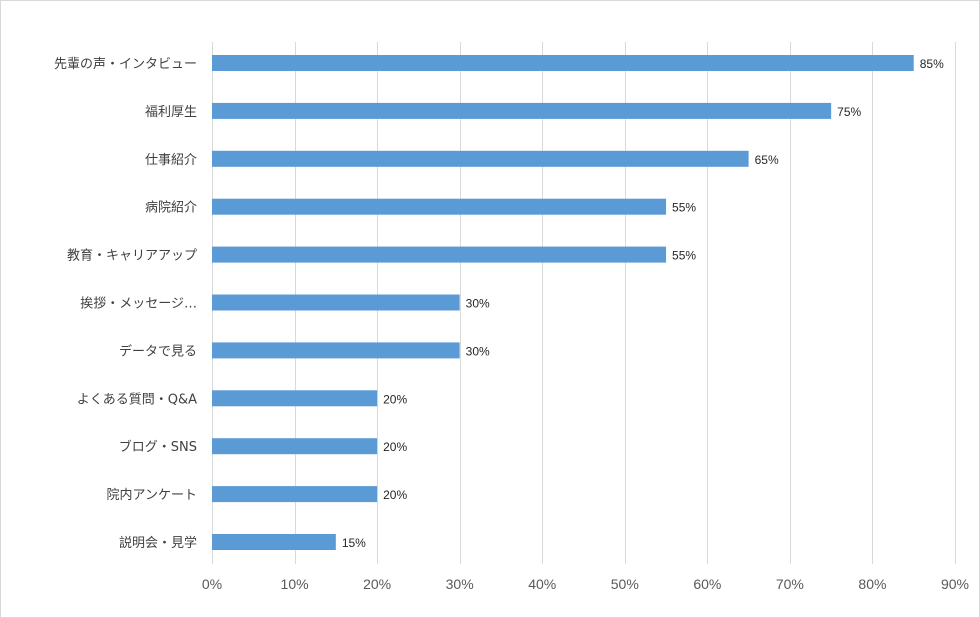  Describe the element at coordinates (158, 351) in the screenshot. I see `category-label: データで見る` at that location.